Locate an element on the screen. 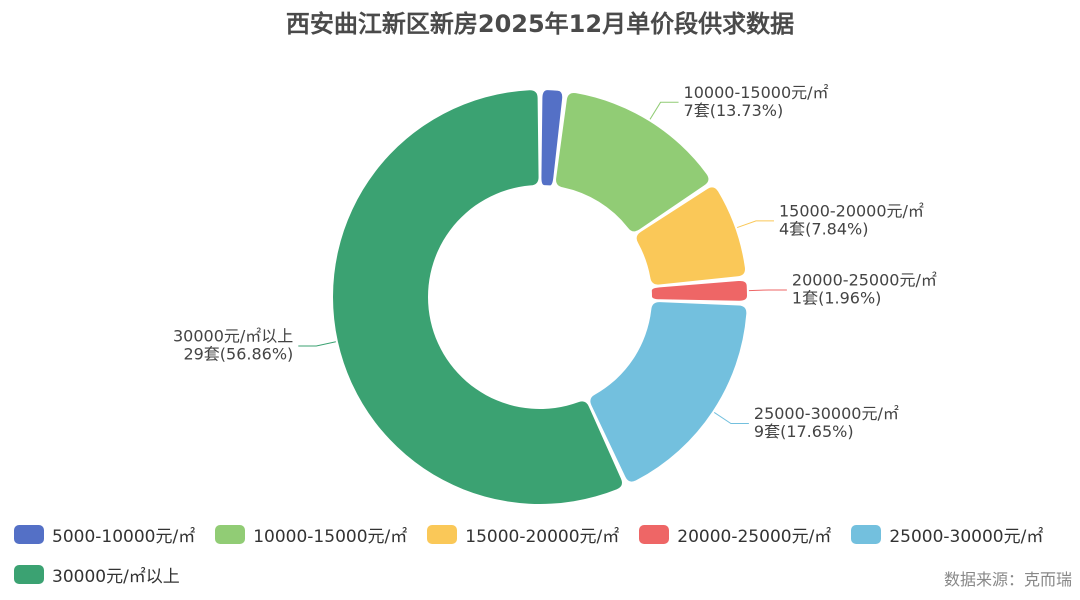 The width and height of the screenshot is (1080, 600). legend-item-5: 25000-30000元/㎡ is located at coordinates (947, 534).